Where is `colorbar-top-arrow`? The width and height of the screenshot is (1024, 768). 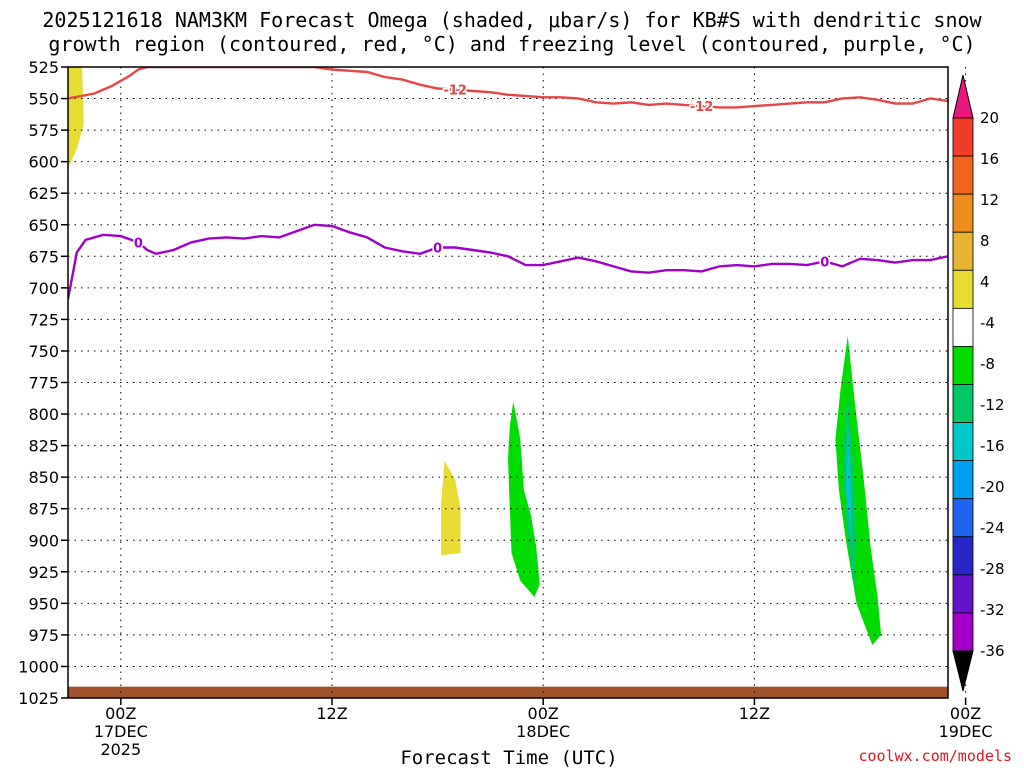 colorbar-top-arrow is located at coordinates (963, 96).